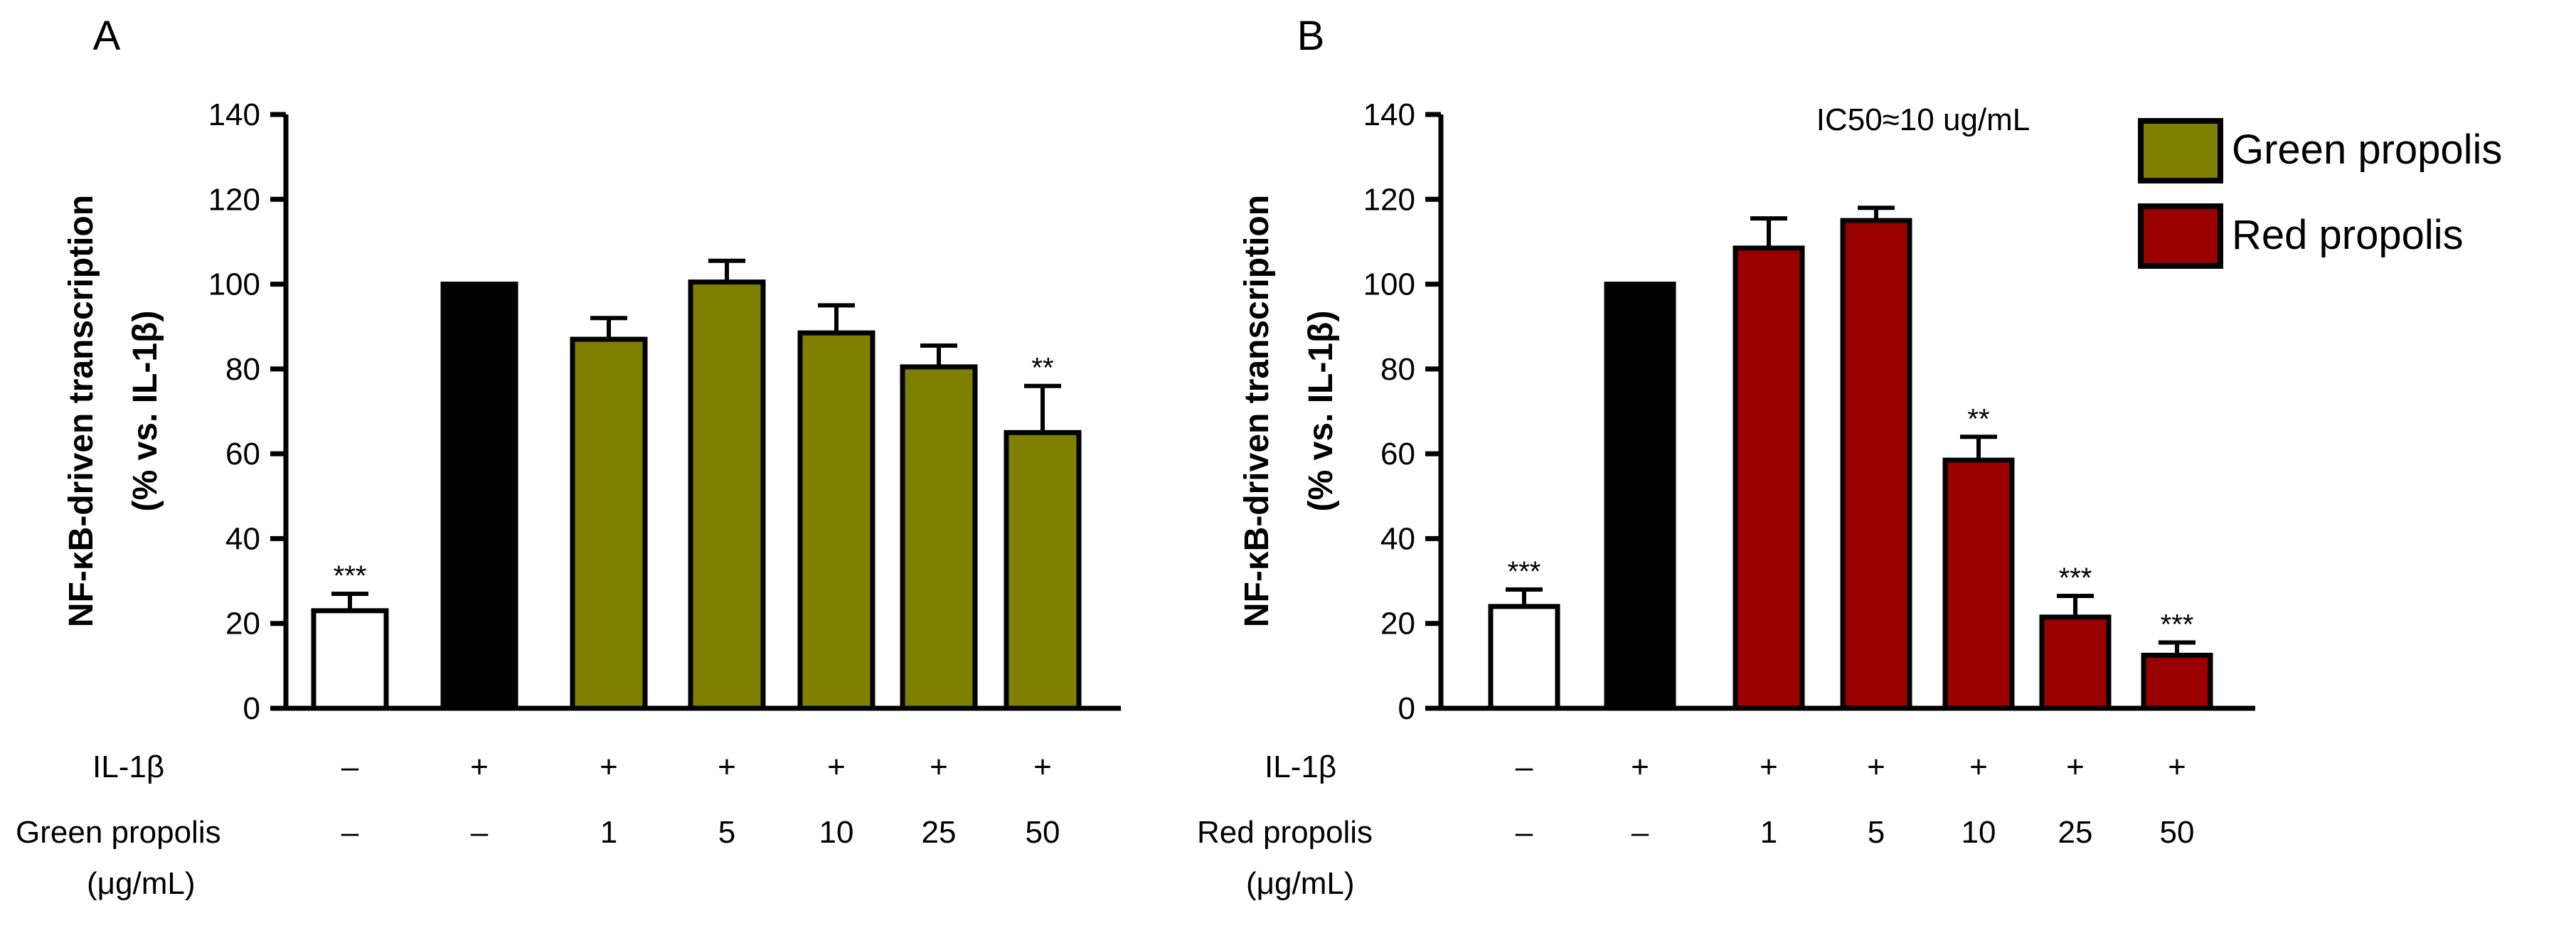 The image size is (2576, 928). Describe the element at coordinates (118, 832) in the screenshot. I see `dose-row-label: Green propolis` at that location.